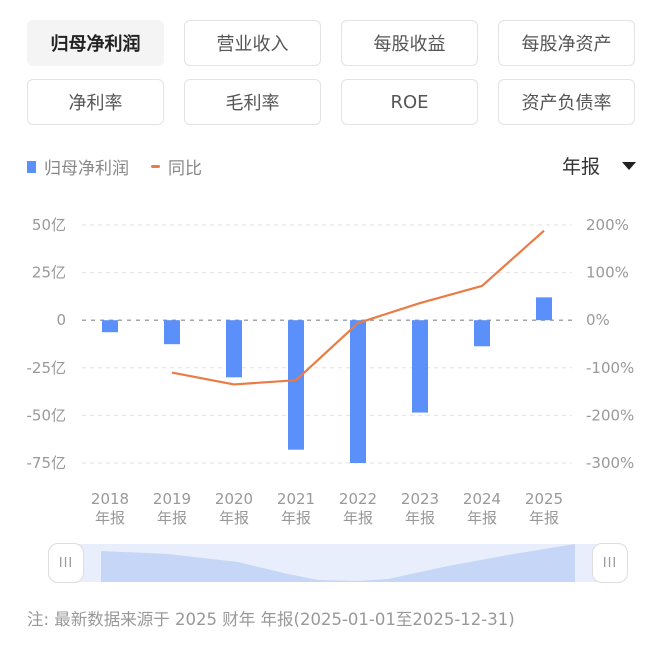 Image resolution: width=660 pixels, height=647 pixels. I want to click on caret-down-icon, so click(629, 165).